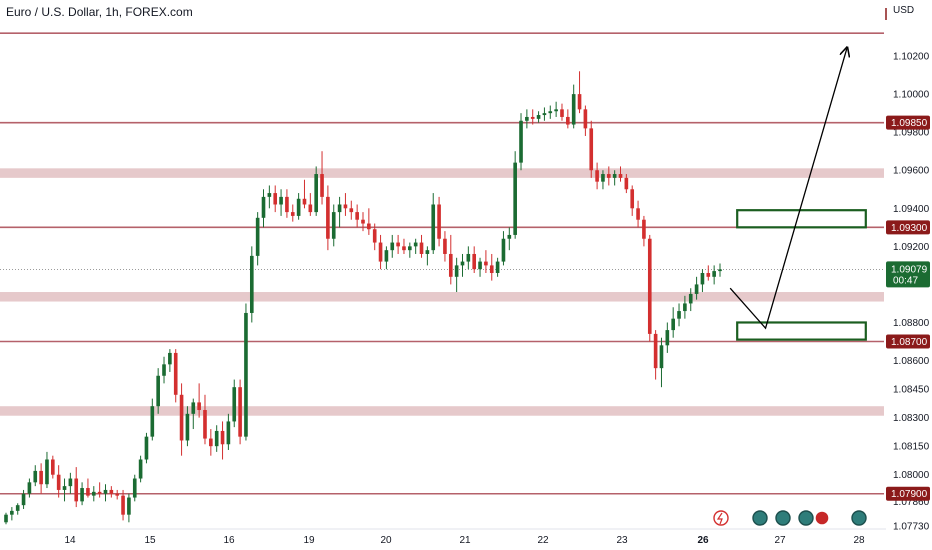 This screenshot has width=932, height=550. What do you see at coordinates (908, 274) in the screenshot?
I see `current-price-tag` at bounding box center [908, 274].